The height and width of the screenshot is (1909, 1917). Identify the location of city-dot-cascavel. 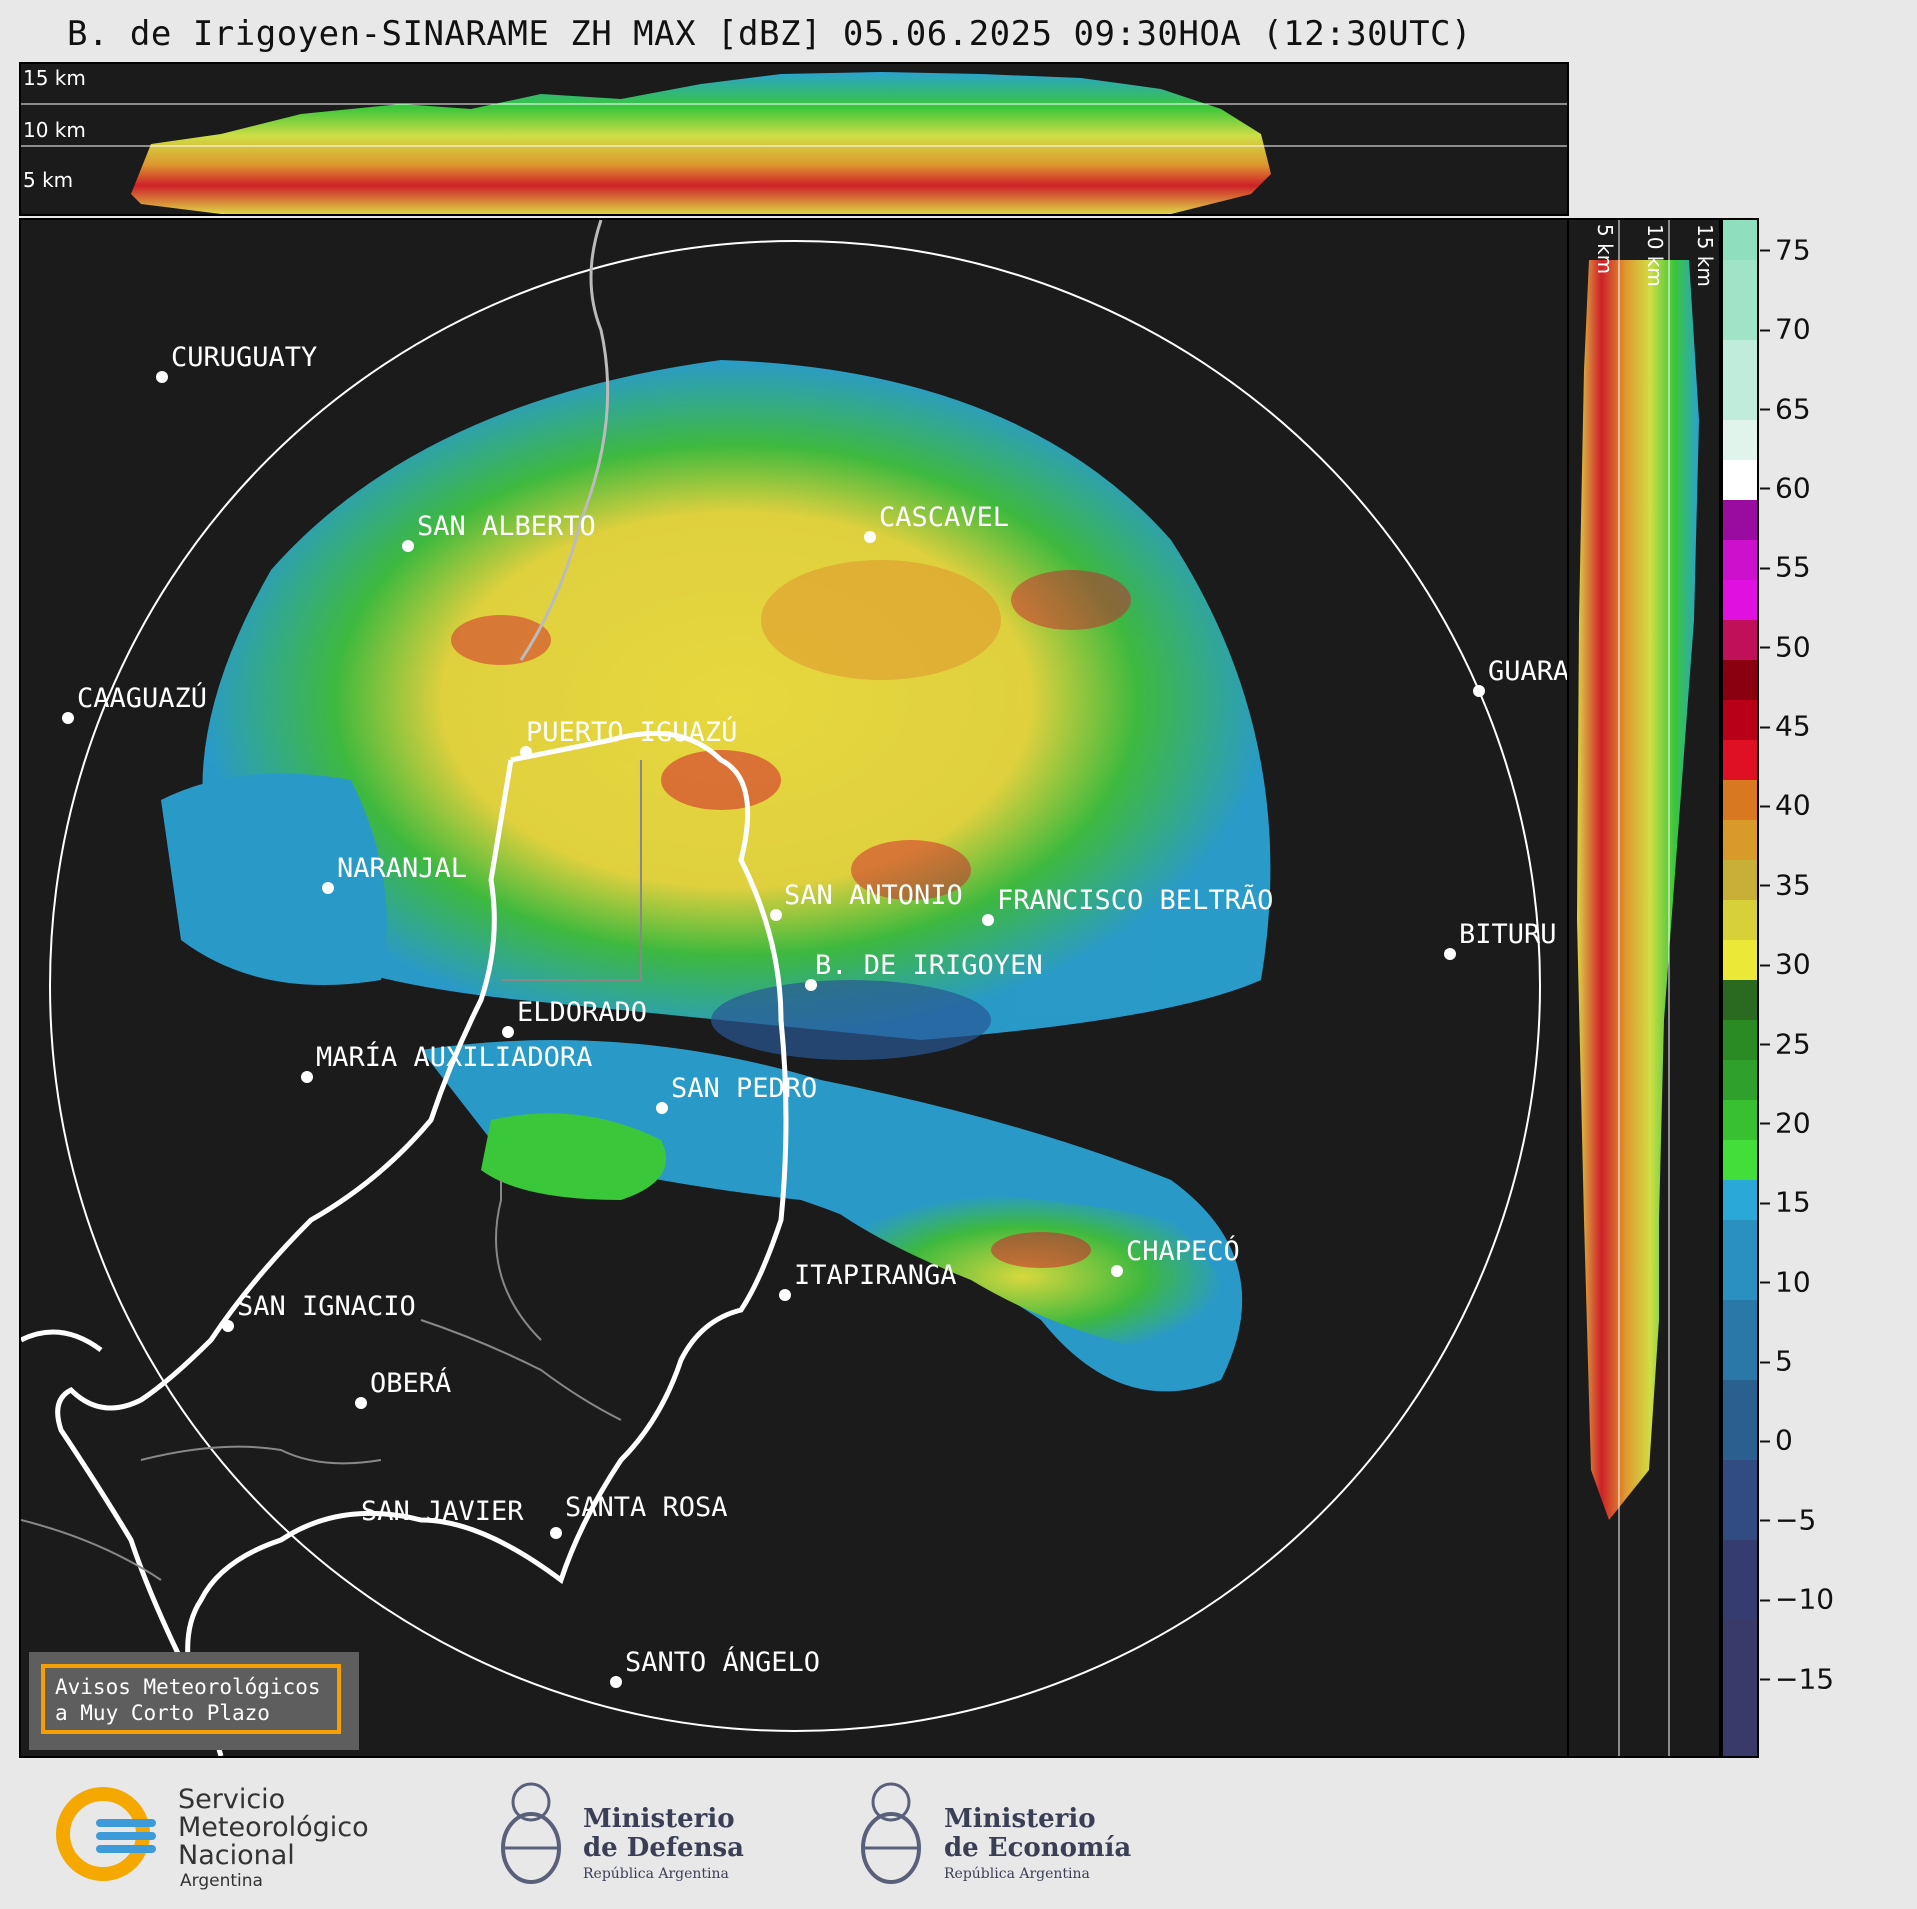
(870, 537).